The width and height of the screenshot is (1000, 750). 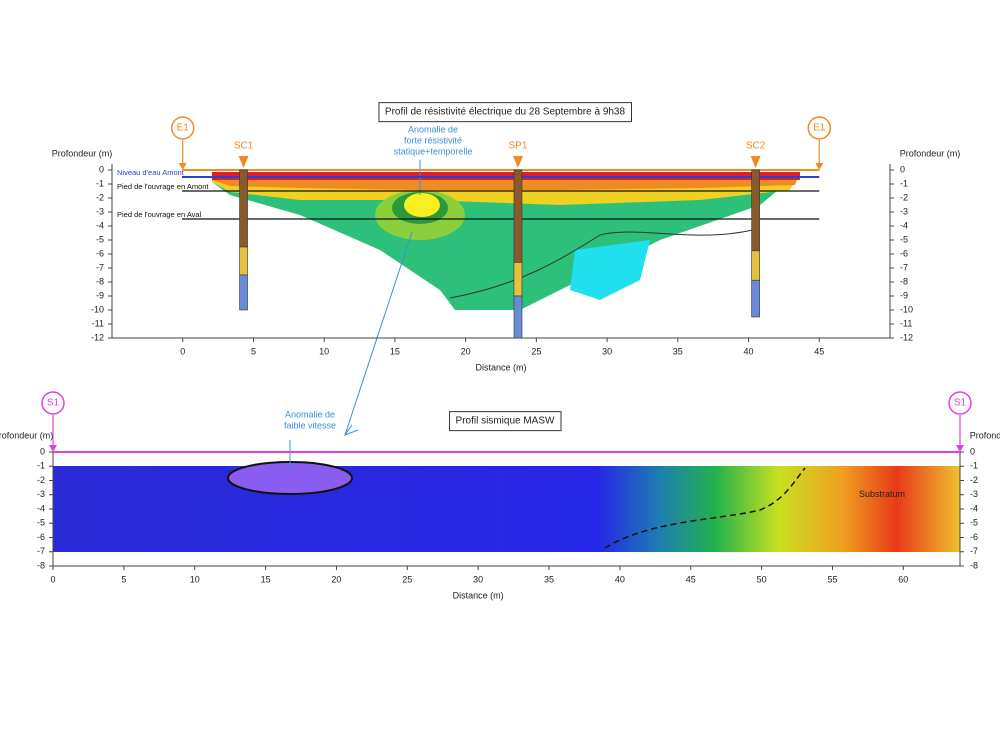 What do you see at coordinates (906, 309) in the screenshot?
I see `y-tick-label-right: -10` at bounding box center [906, 309].